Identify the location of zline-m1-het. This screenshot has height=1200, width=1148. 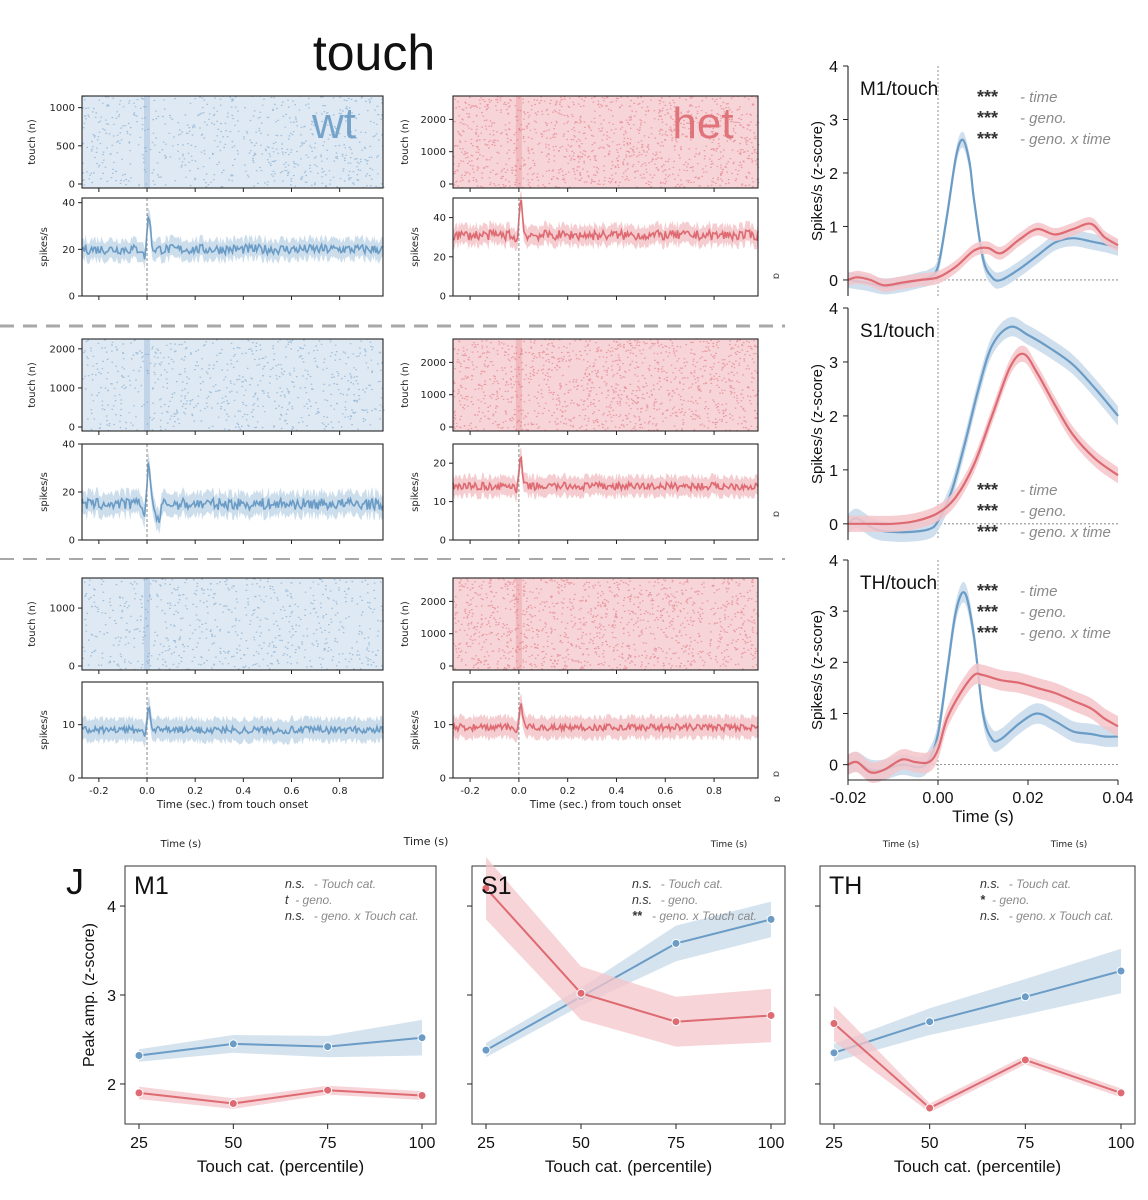
(983, 254).